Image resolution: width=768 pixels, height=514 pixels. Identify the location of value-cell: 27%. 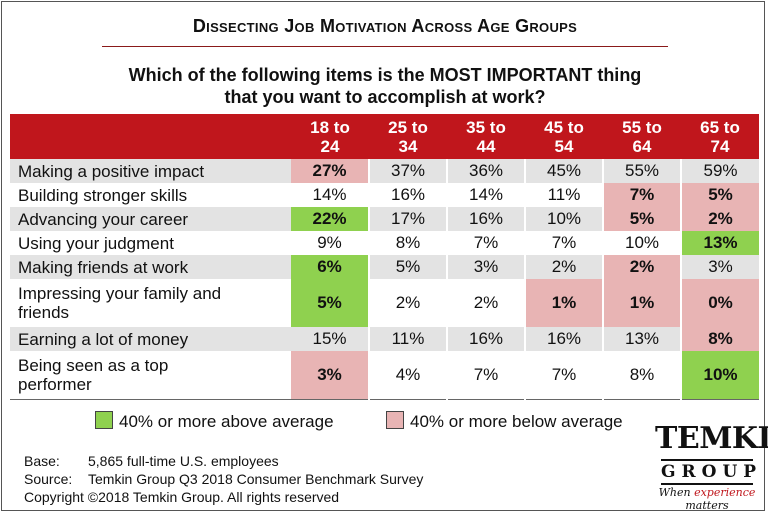
(330, 171).